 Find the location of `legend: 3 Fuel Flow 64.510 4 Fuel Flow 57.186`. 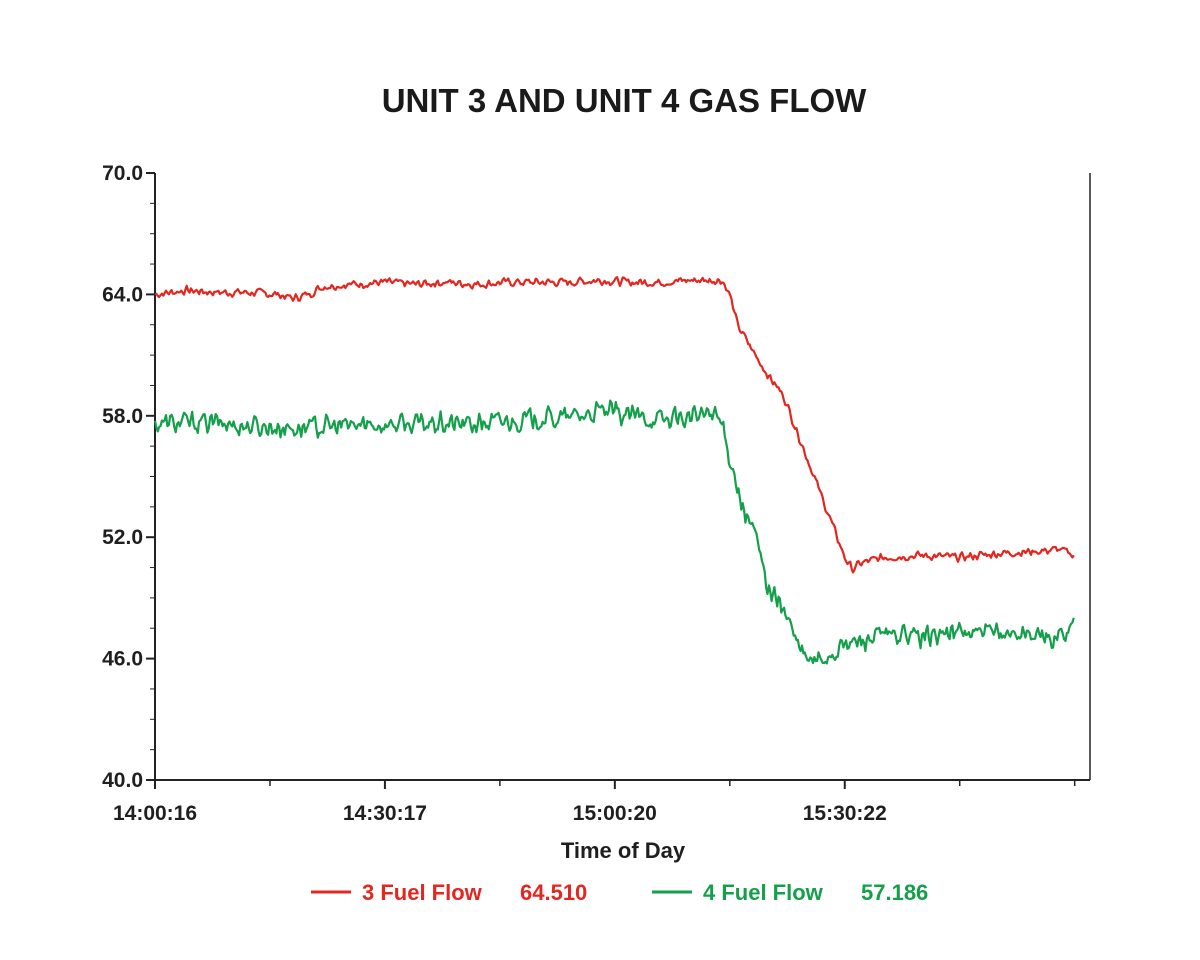

legend: 3 Fuel Flow 64.510 4 Fuel Flow 57.186 is located at coordinates (619, 892).